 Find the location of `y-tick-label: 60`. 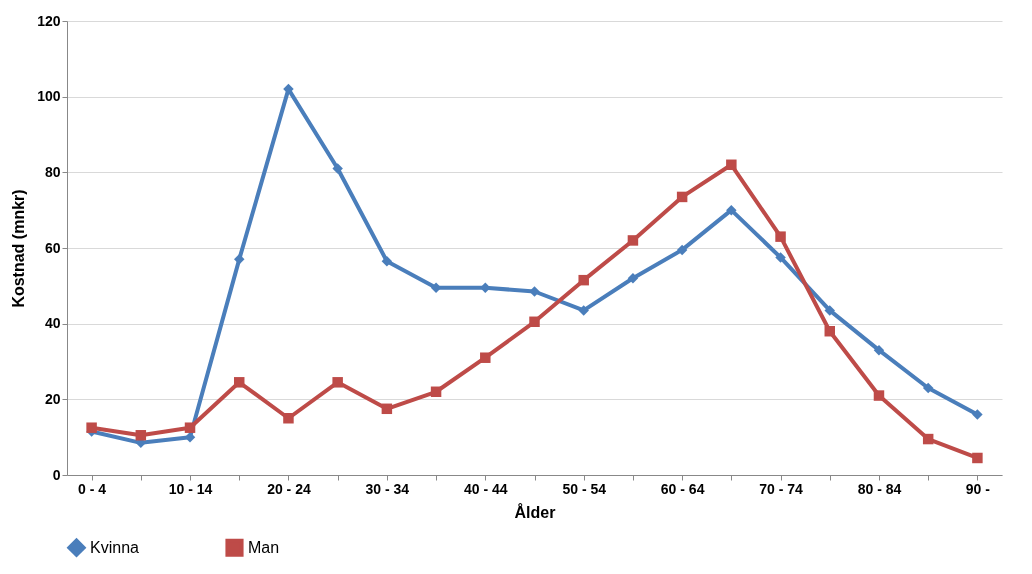

y-tick-label: 60 is located at coordinates (52, 247).